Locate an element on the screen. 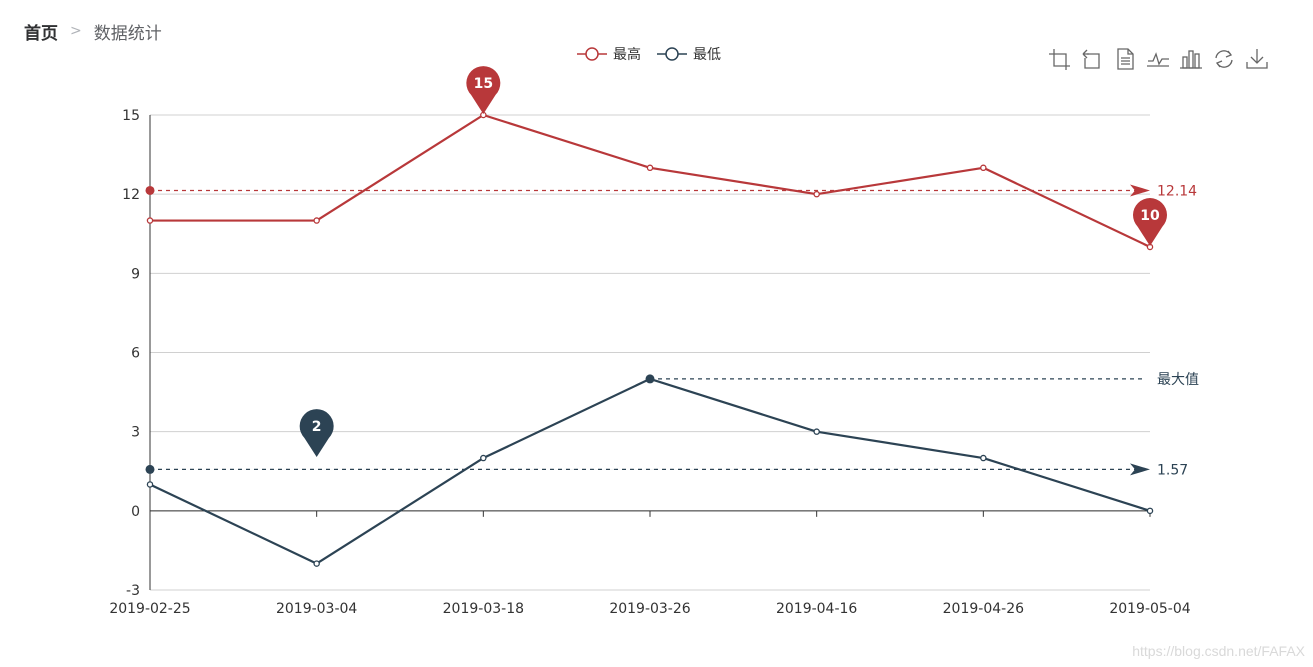 This screenshot has width=1313, height=667. x-tick-label: 2019-03-26 is located at coordinates (649, 609).